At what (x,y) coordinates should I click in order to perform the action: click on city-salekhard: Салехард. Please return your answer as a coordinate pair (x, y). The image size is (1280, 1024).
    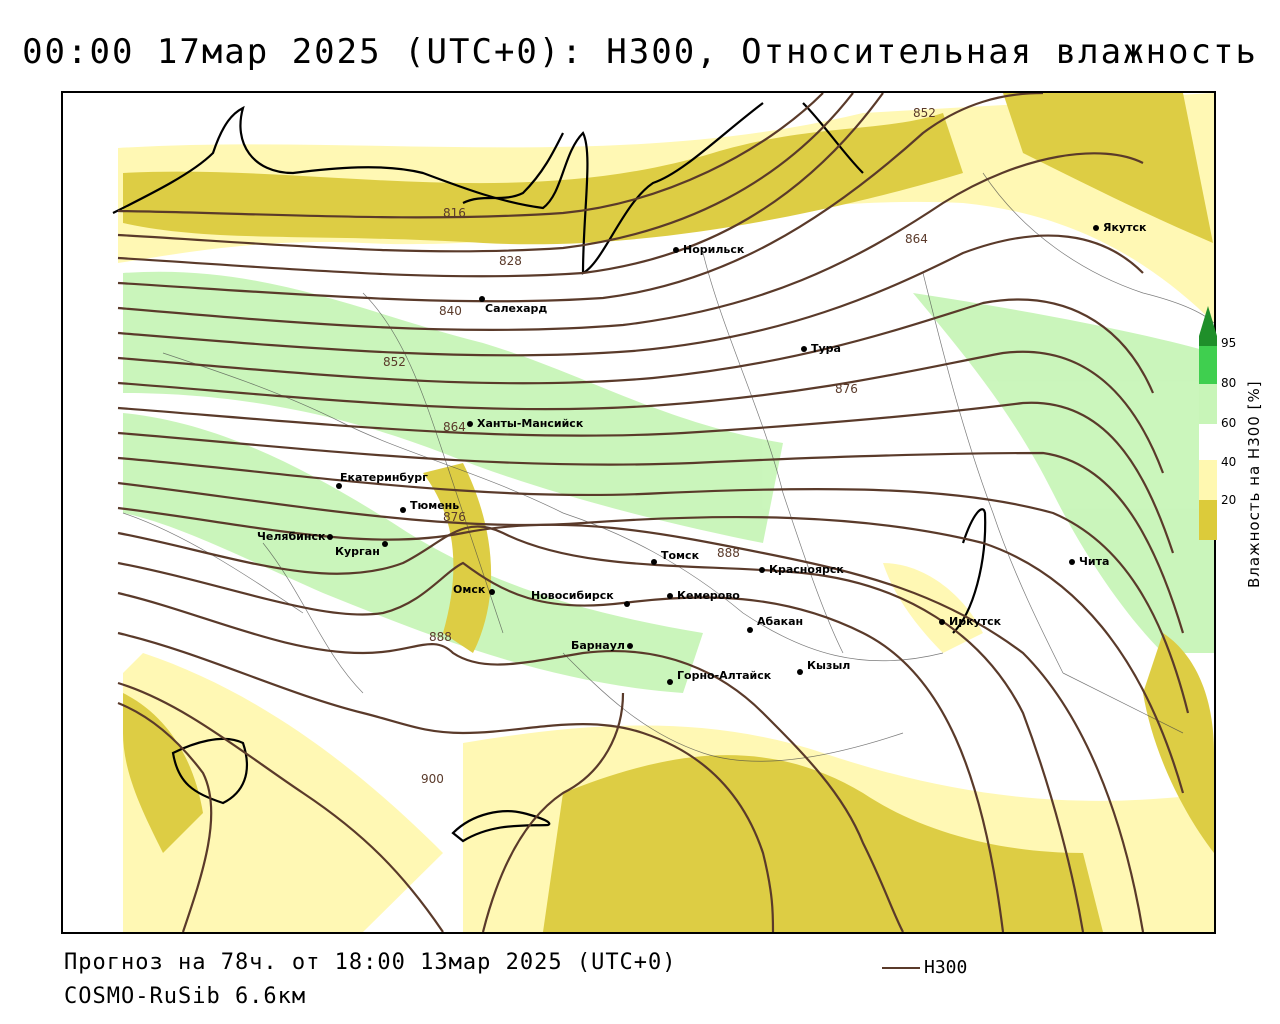
    Looking at the image, I should click on (515, 303).